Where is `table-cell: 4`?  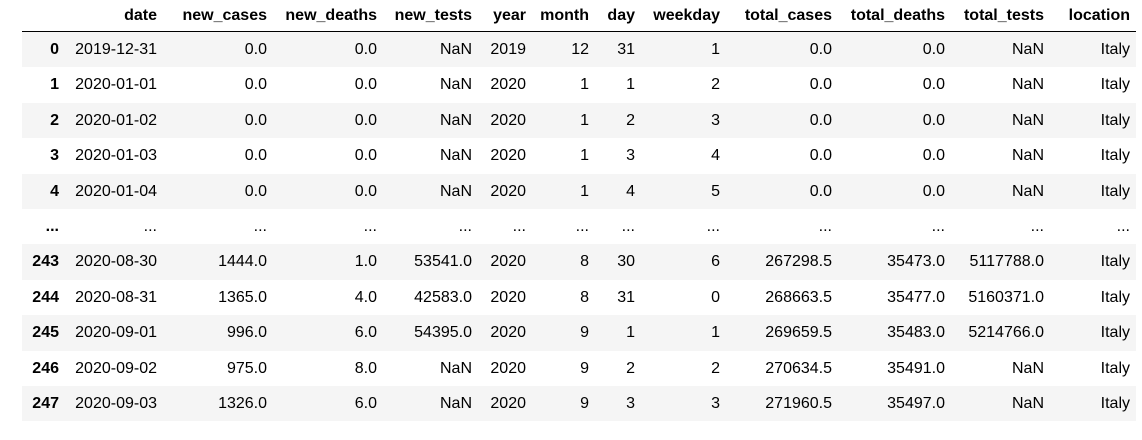
table-cell: 4 is located at coordinates (715, 156).